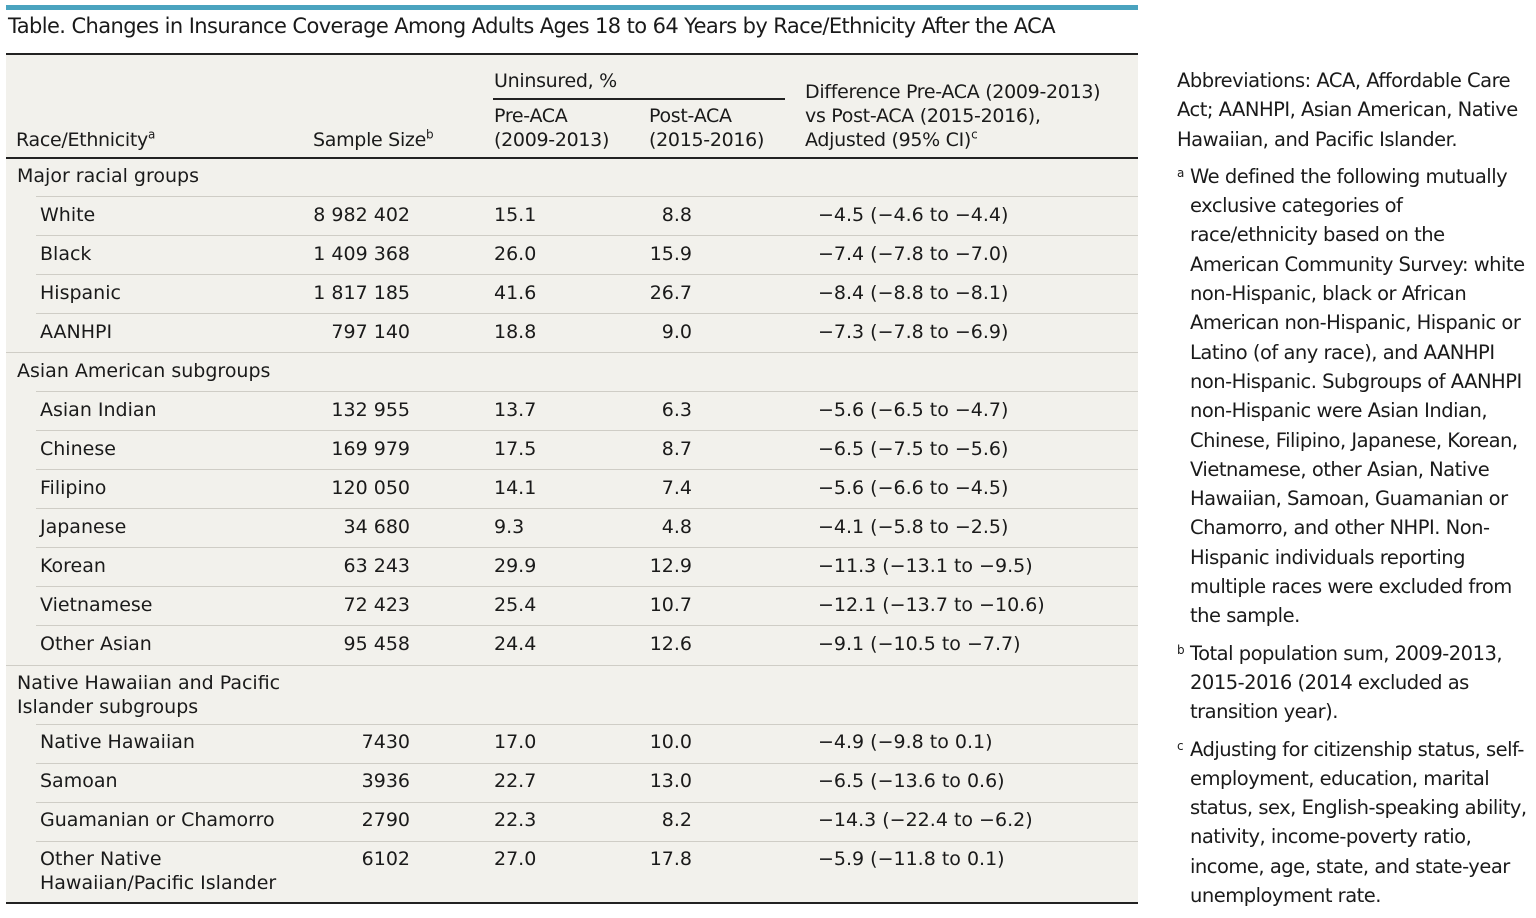 Image resolution: width=1536 pixels, height=918 pixels. I want to click on row-difference: −5.6 (−6.5 to −4.7), so click(913, 410).